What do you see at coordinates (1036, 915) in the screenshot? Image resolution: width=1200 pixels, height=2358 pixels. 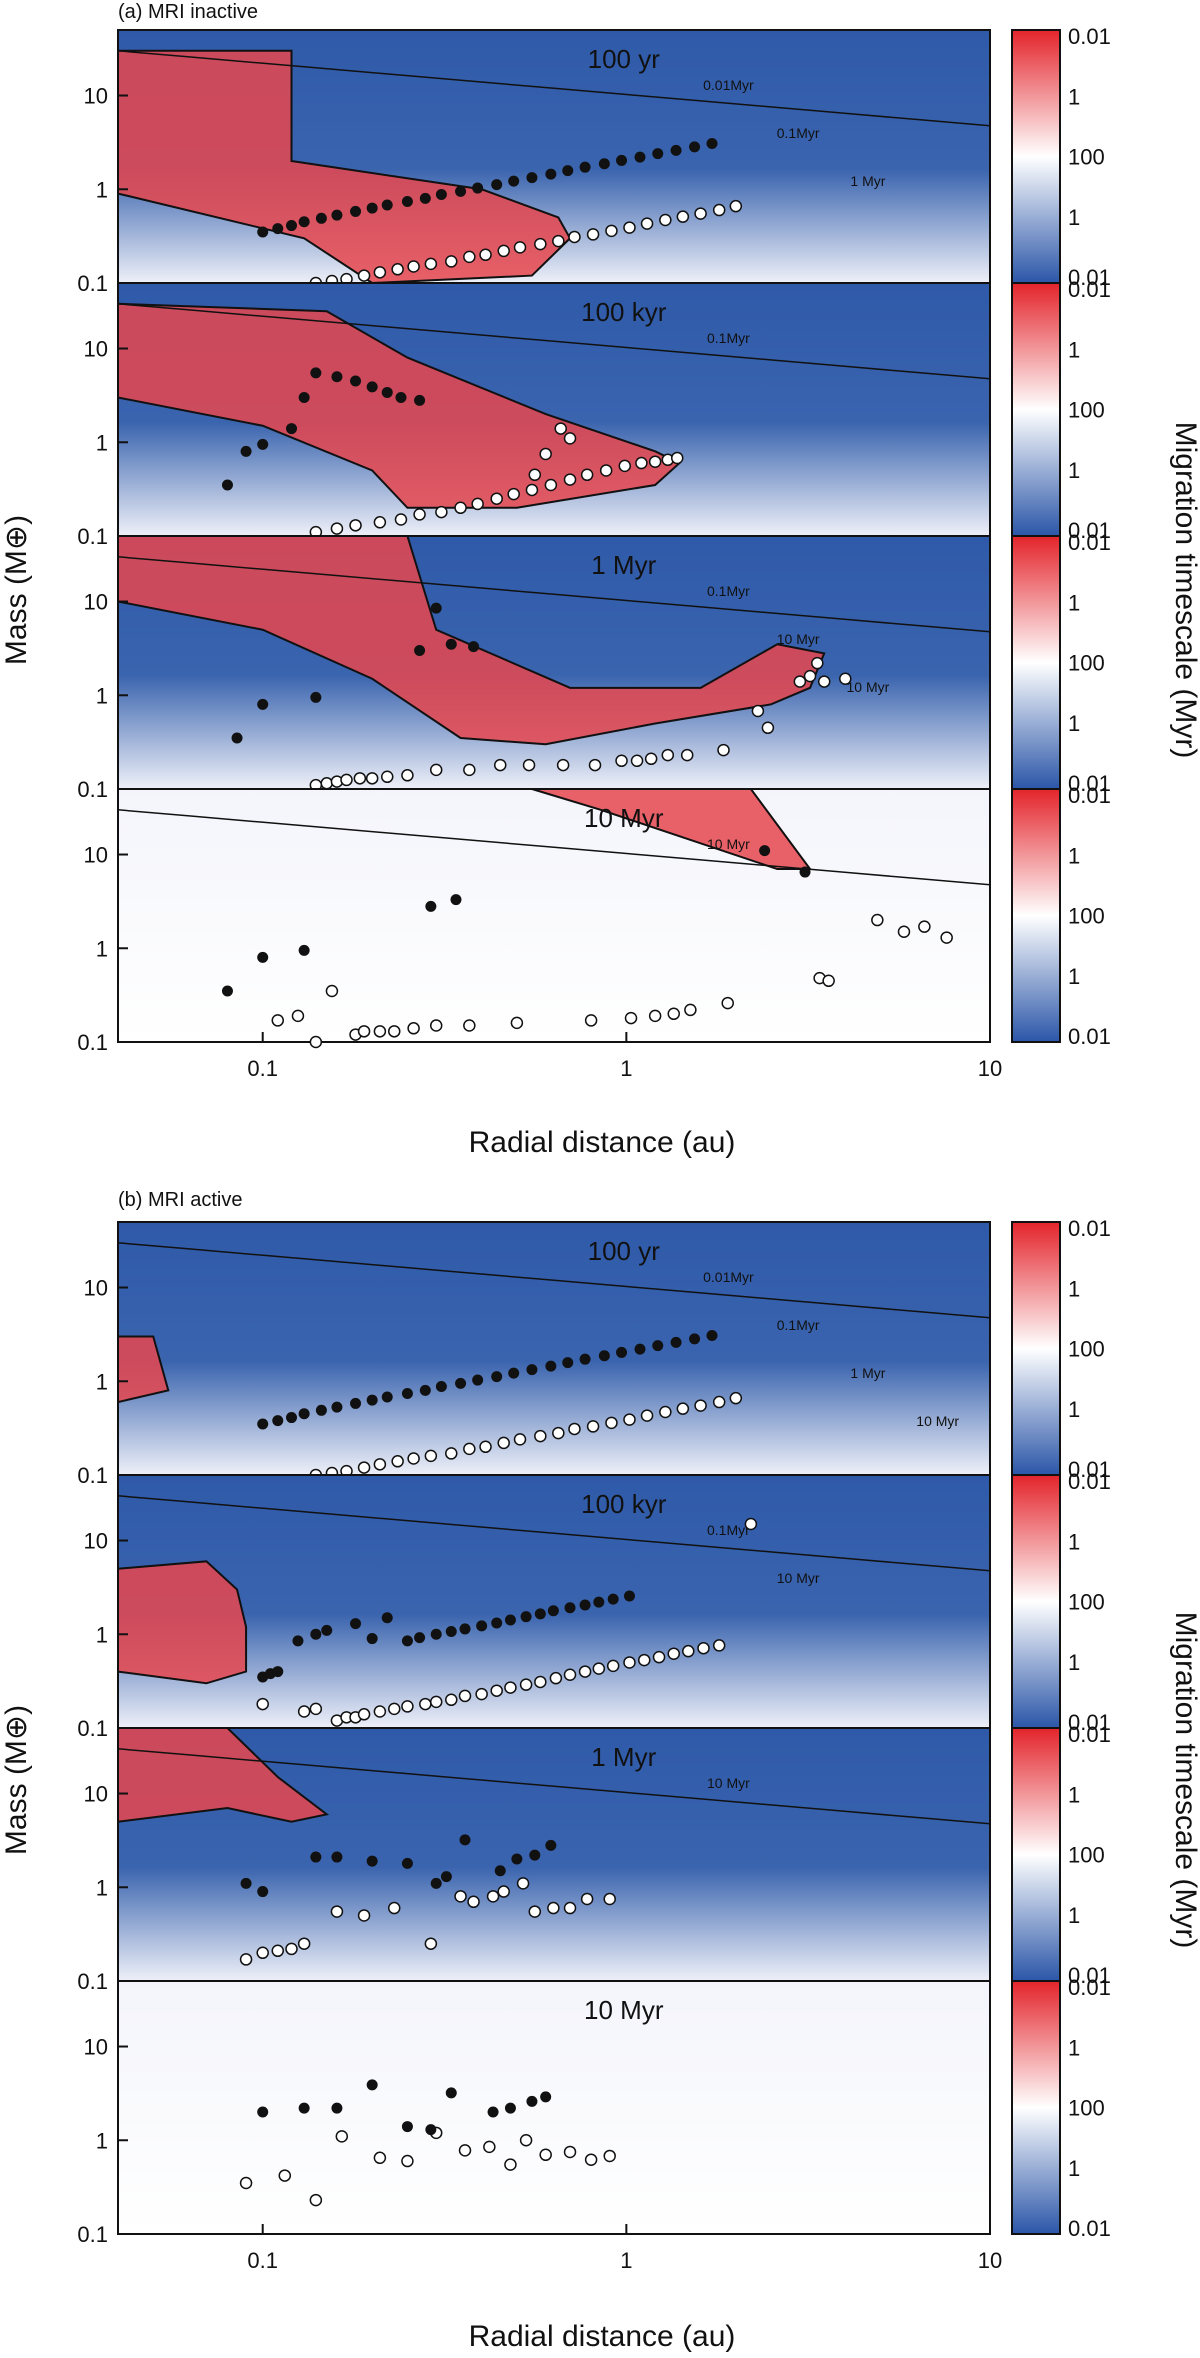 I see `colorbar-segment` at bounding box center [1036, 915].